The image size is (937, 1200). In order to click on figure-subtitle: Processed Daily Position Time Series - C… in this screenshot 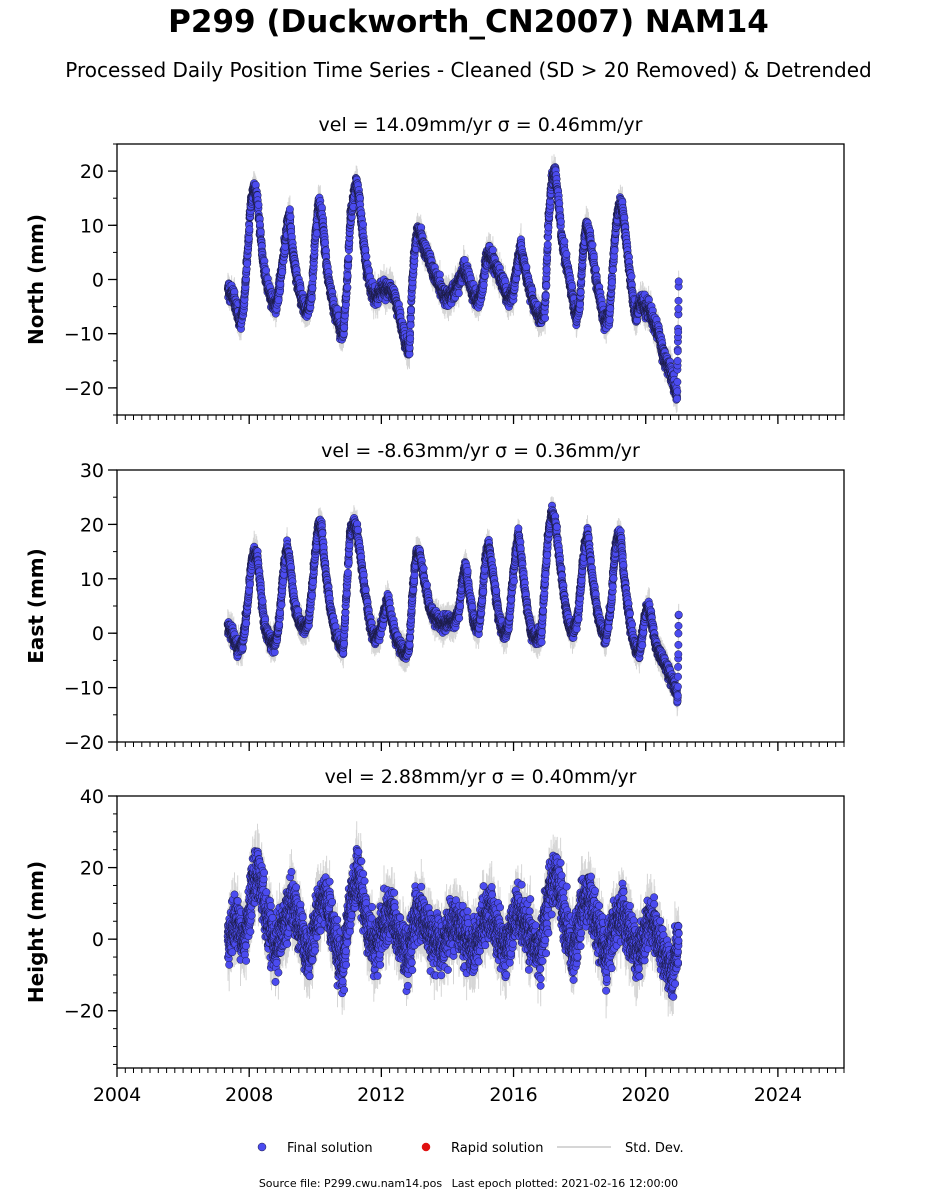, I will do `click(468, 70)`.